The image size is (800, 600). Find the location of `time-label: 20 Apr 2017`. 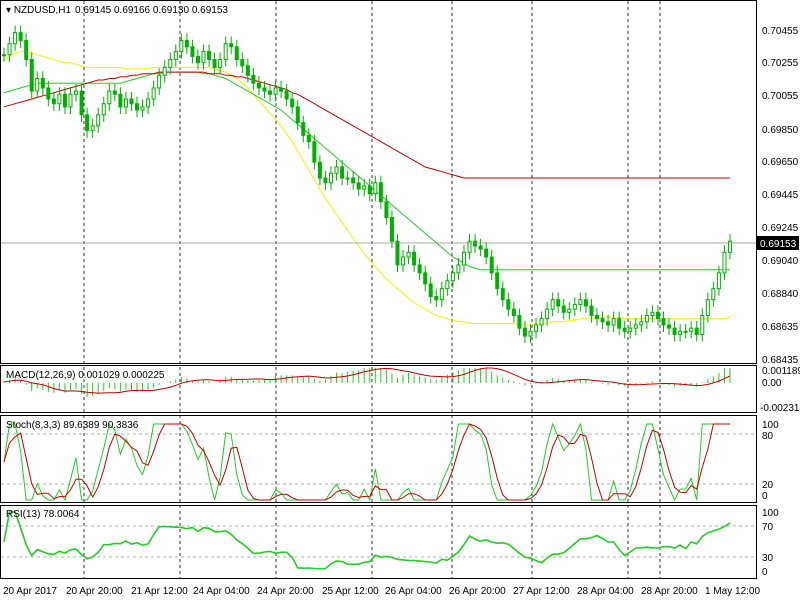

time-label: 20 Apr 2017 is located at coordinates (30, 591).